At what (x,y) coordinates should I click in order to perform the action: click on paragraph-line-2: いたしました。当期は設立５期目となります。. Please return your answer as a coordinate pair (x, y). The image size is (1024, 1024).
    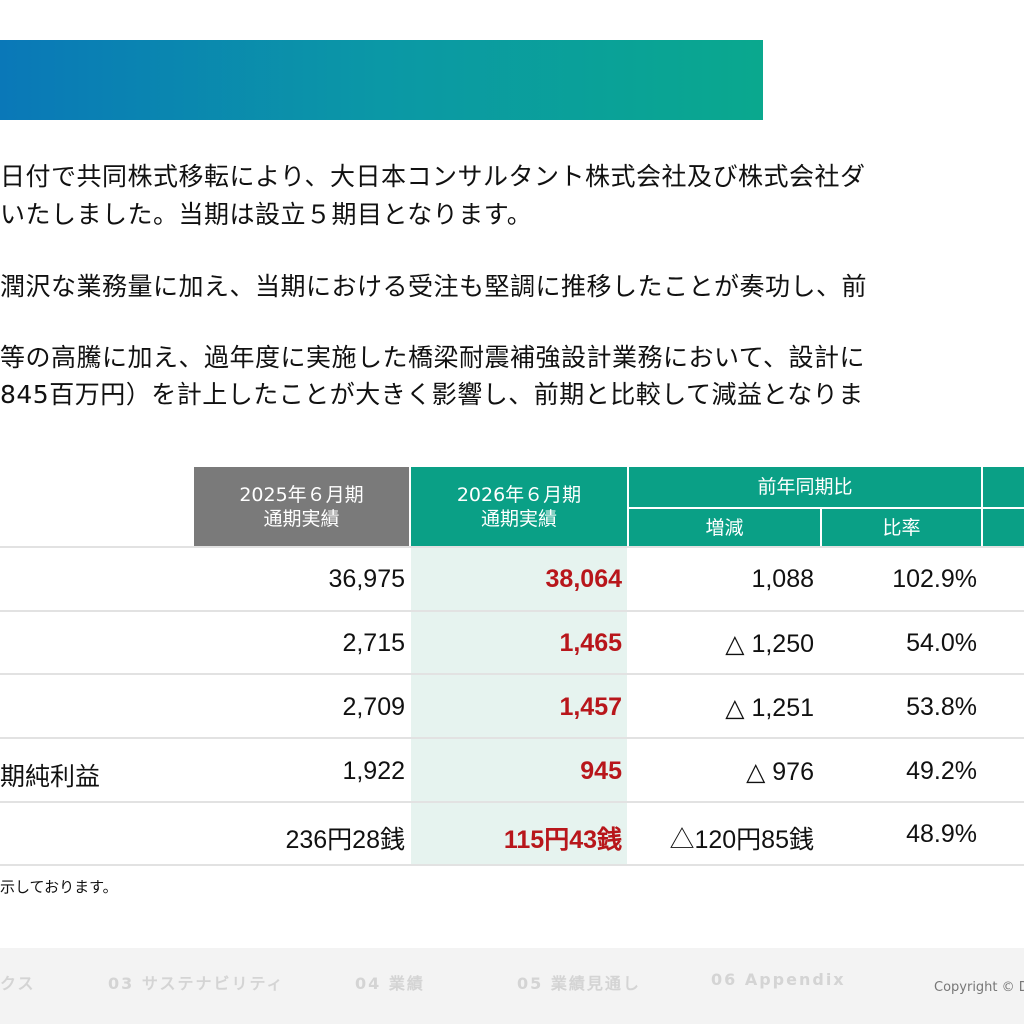
    Looking at the image, I should click on (266, 214).